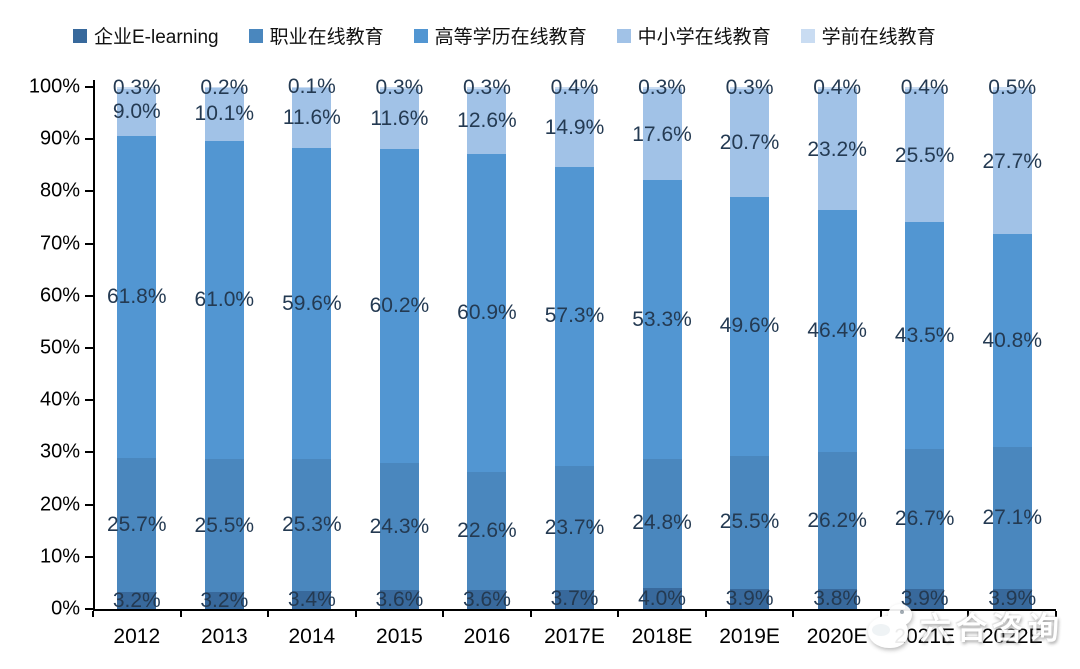 Image resolution: width=1080 pixels, height=669 pixels. What do you see at coordinates (878, 37) in the screenshot?
I see `legend-label: 学前在线教育` at bounding box center [878, 37].